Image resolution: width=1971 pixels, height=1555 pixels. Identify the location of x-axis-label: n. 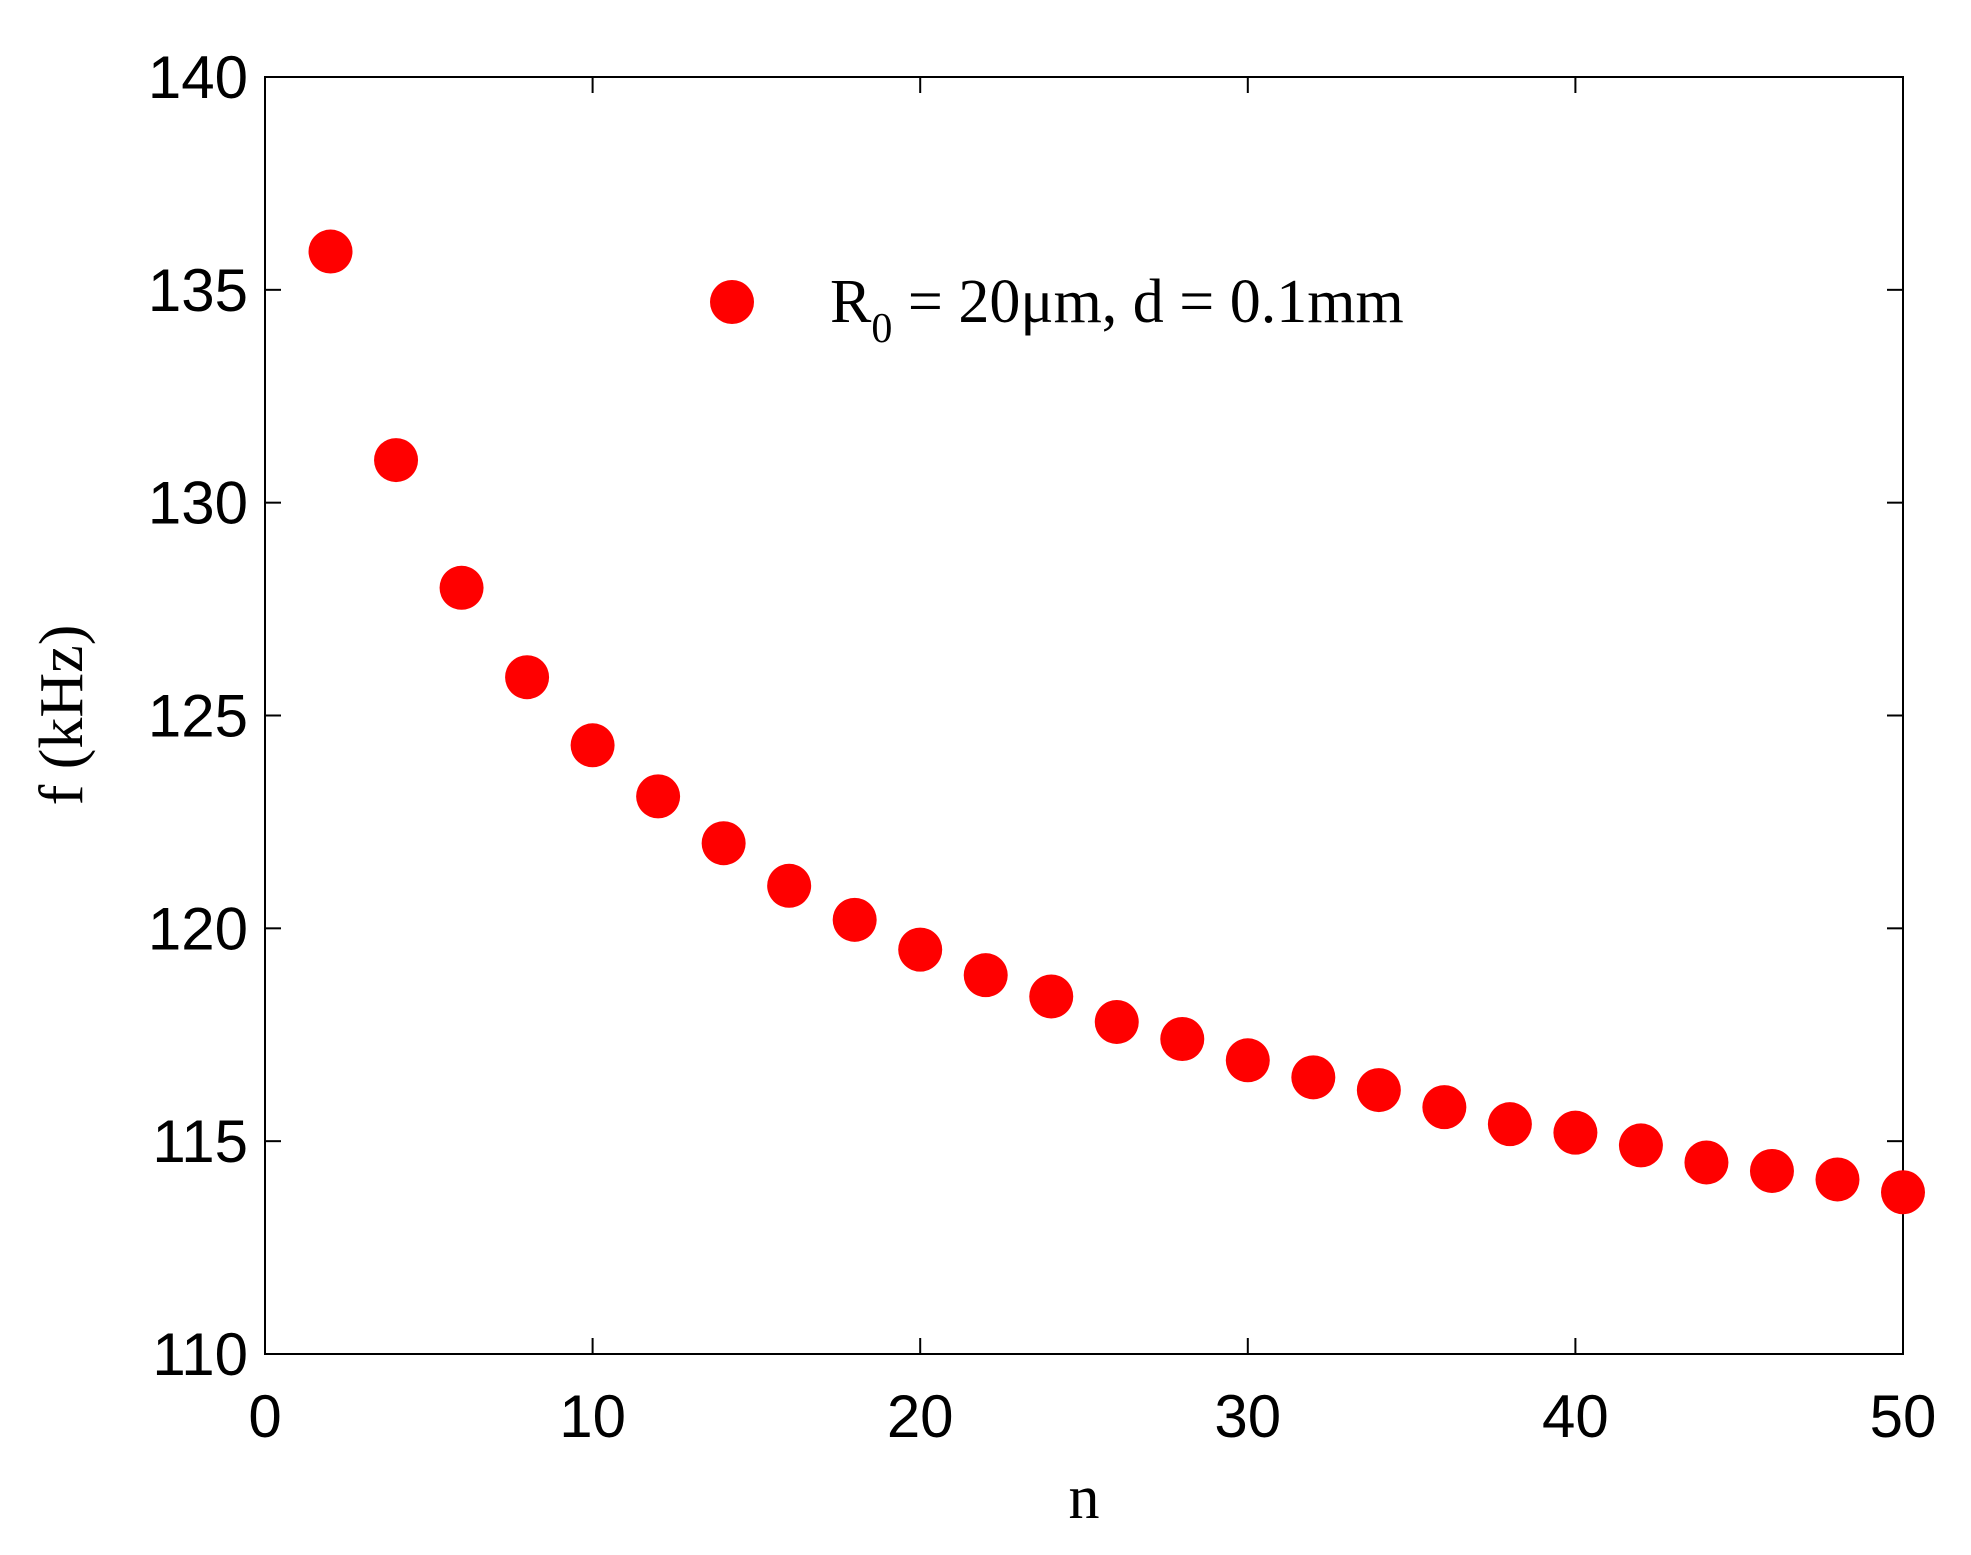
(1084, 1498).